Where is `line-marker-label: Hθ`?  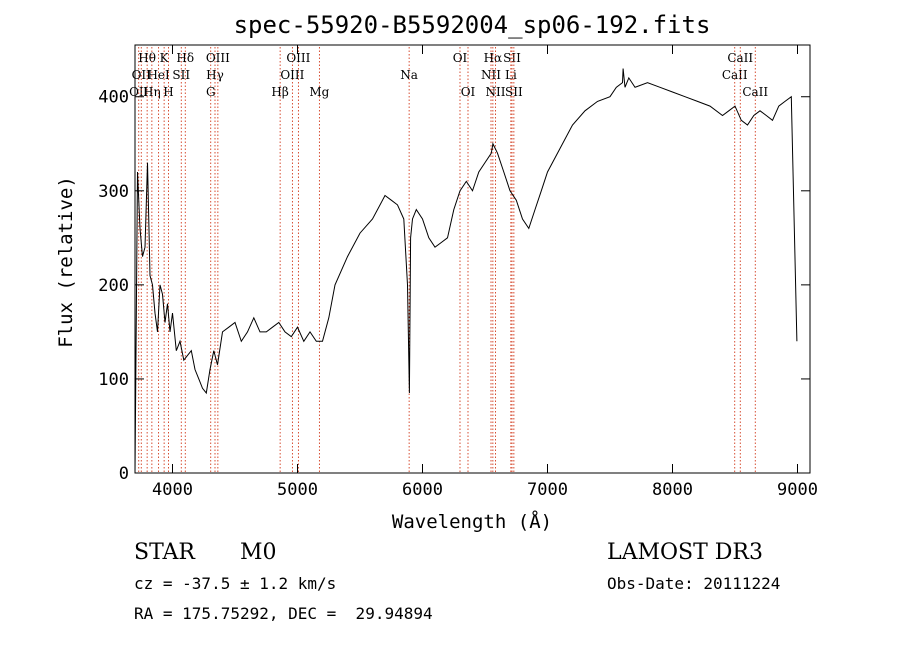 line-marker-label: Hθ is located at coordinates (147, 58).